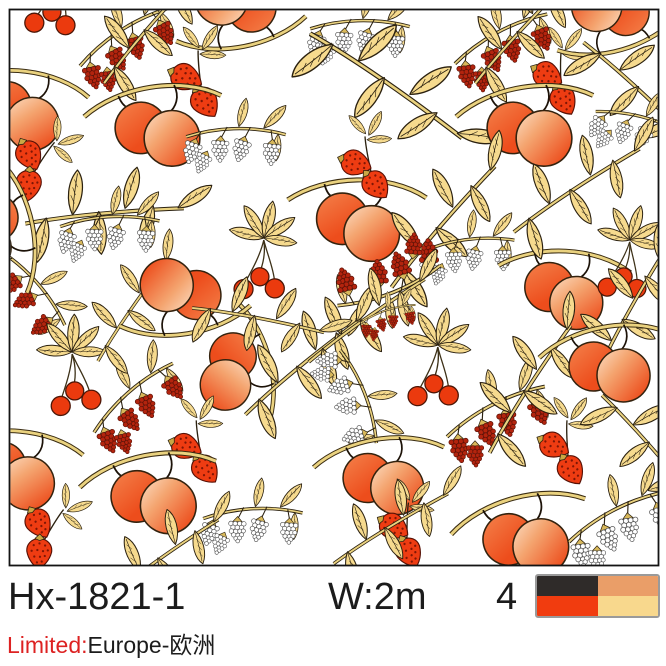  What do you see at coordinates (567, 606) in the screenshot?
I see `swatch-red` at bounding box center [567, 606].